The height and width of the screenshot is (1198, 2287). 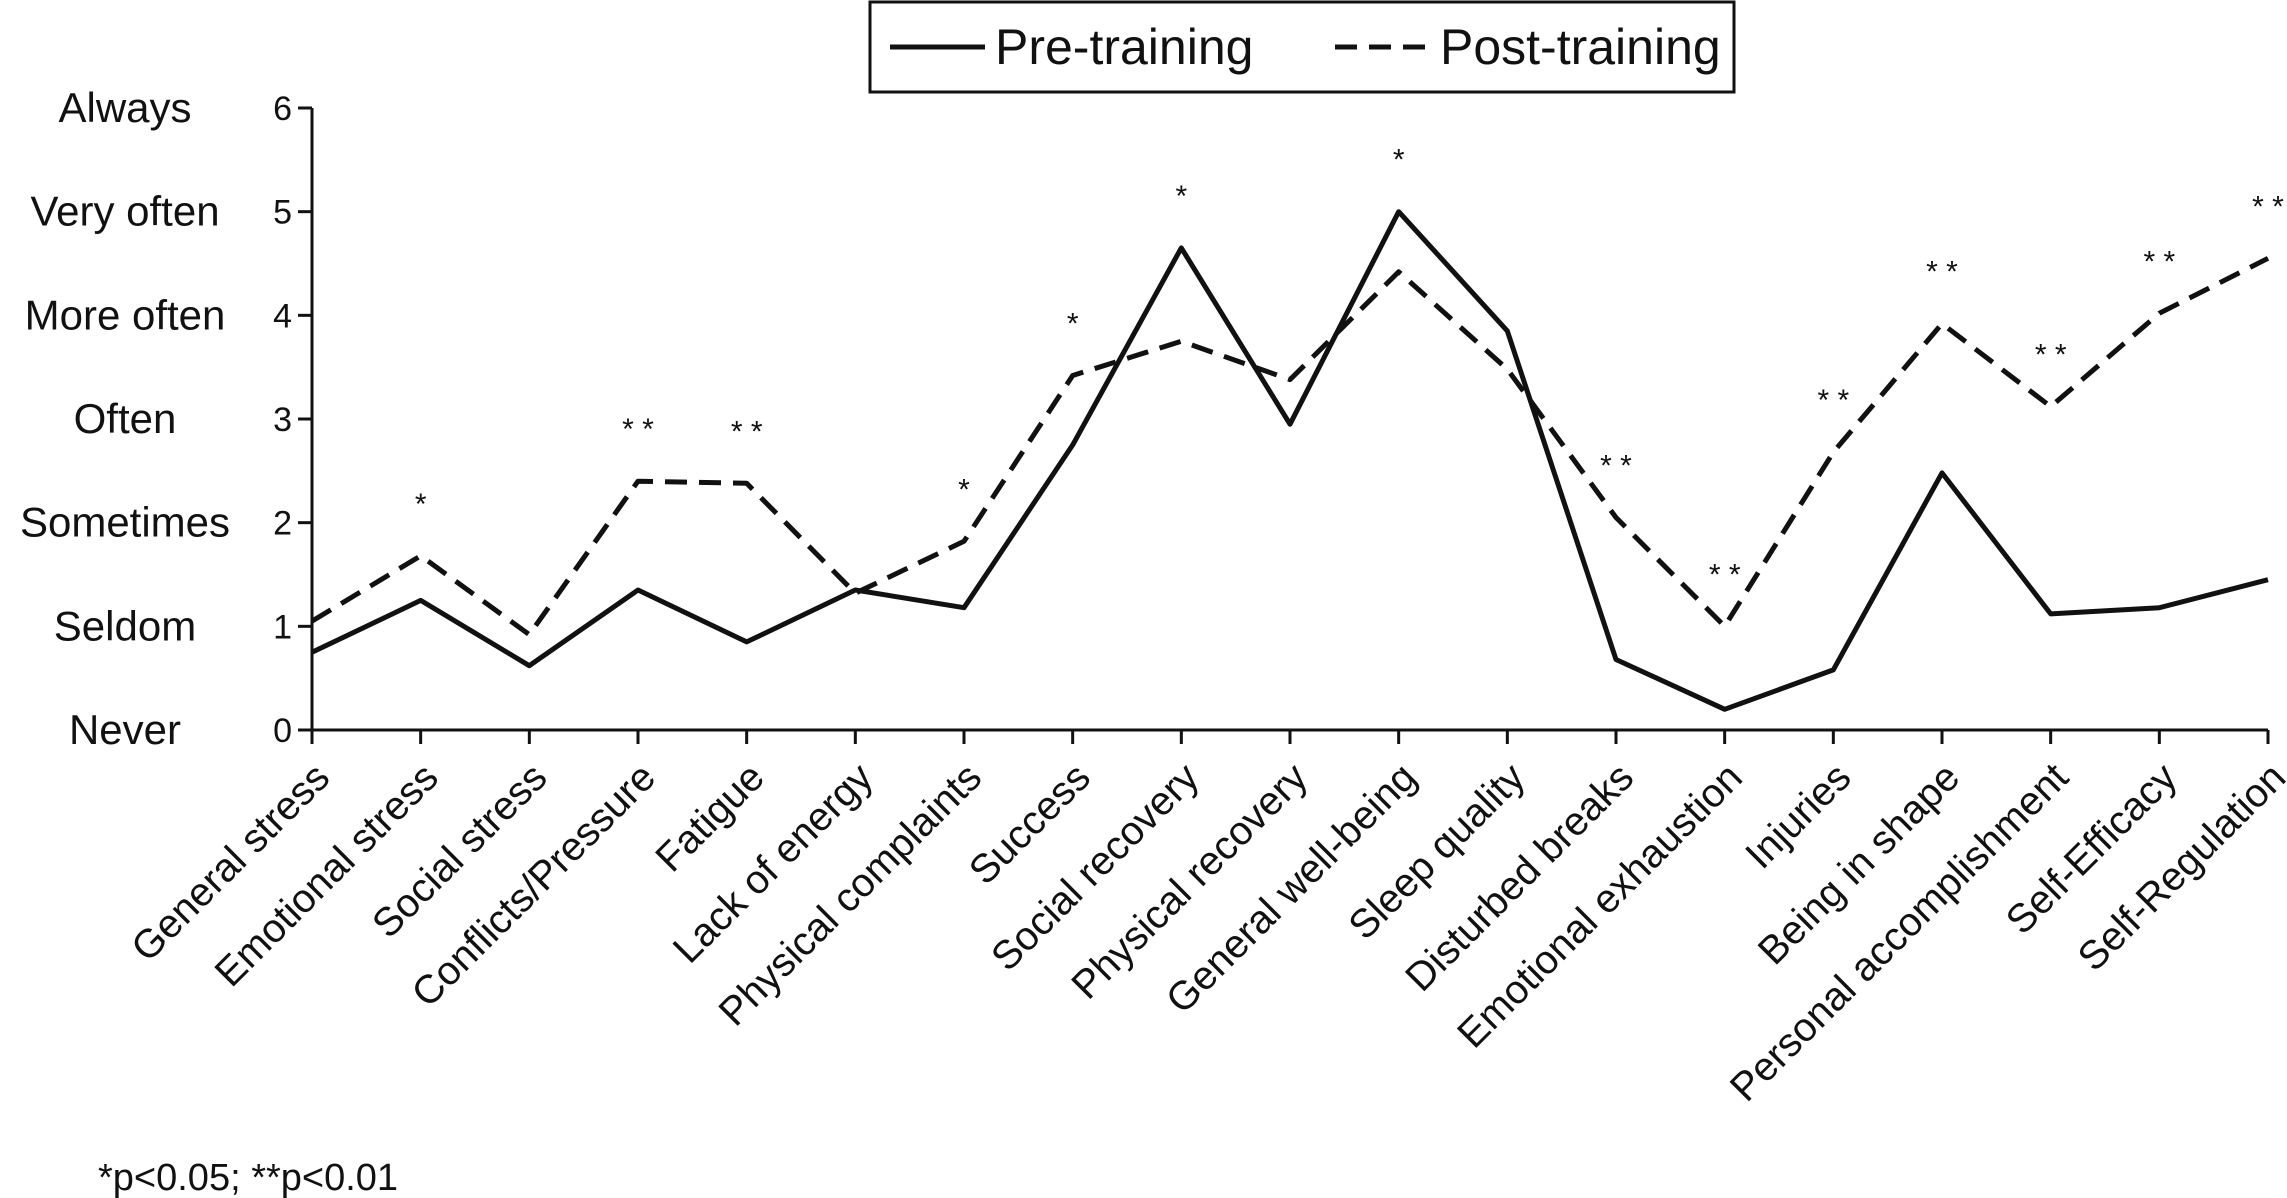 I want to click on legend: Pre-training Post-training, so click(x=1302, y=47).